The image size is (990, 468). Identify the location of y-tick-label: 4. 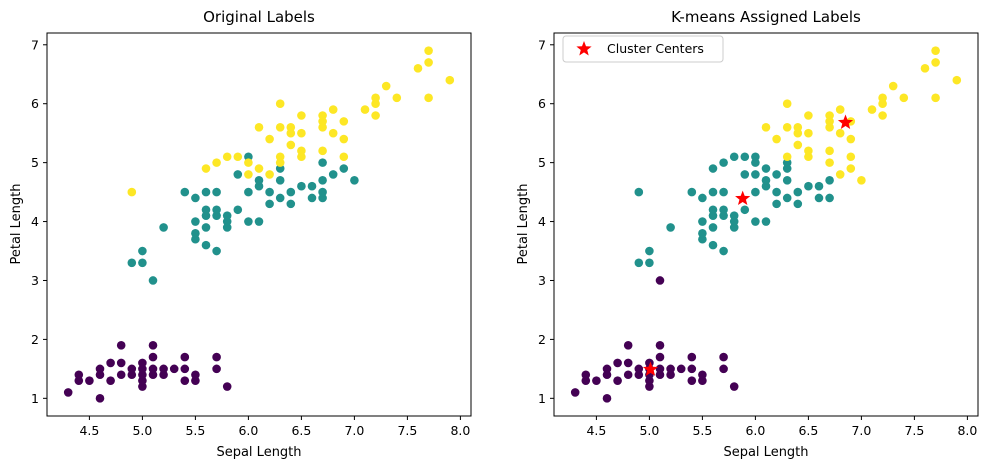
(35, 221).